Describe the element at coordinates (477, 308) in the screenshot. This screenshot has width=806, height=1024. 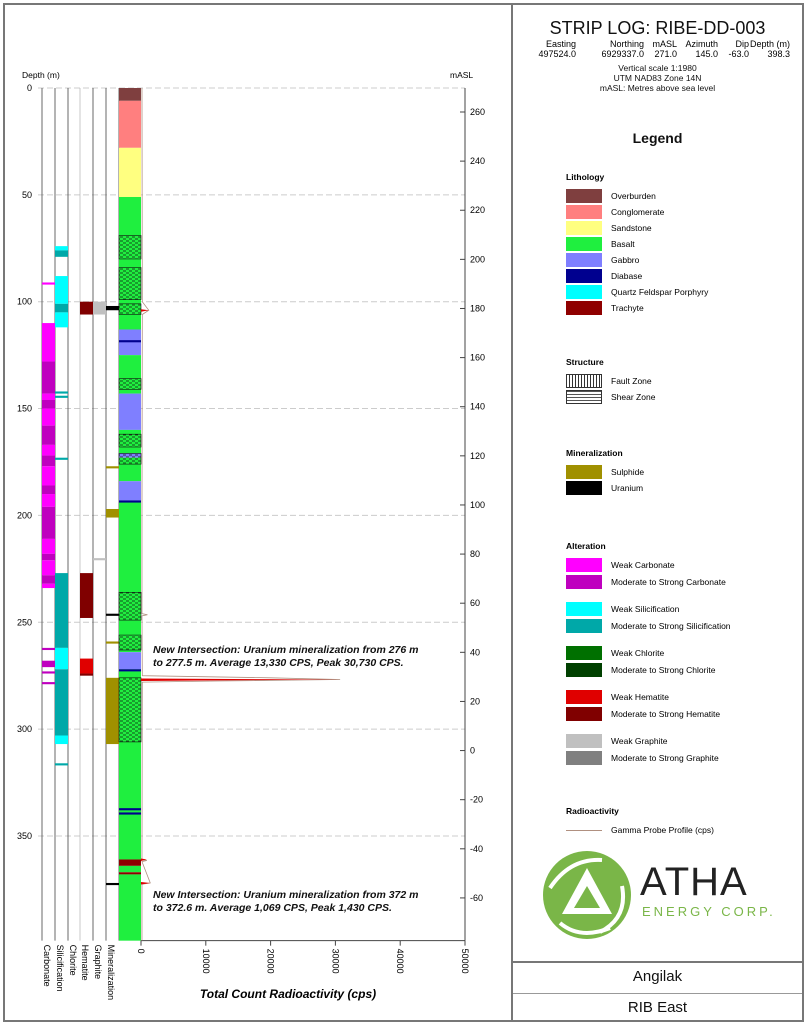
I see `masl-tick-label: 180` at that location.